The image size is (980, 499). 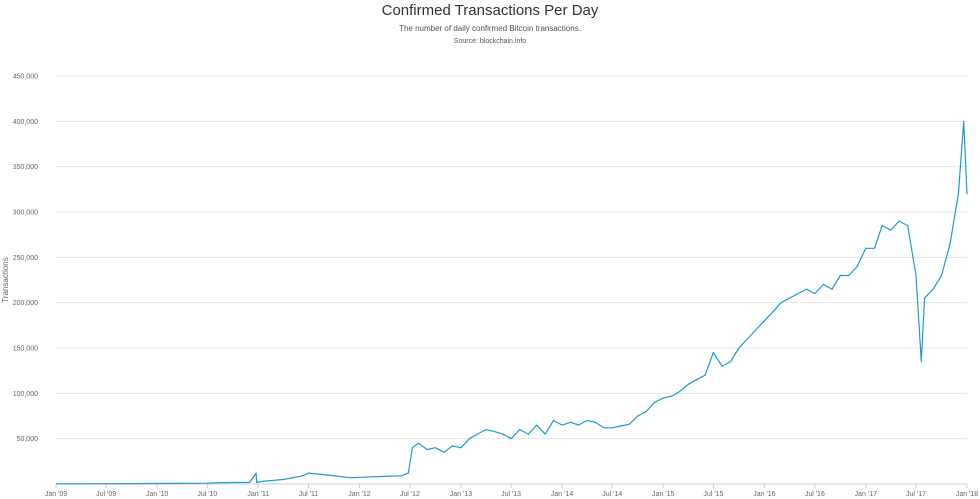 What do you see at coordinates (815, 494) in the screenshot?
I see `x-tick-label: Jul '16` at bounding box center [815, 494].